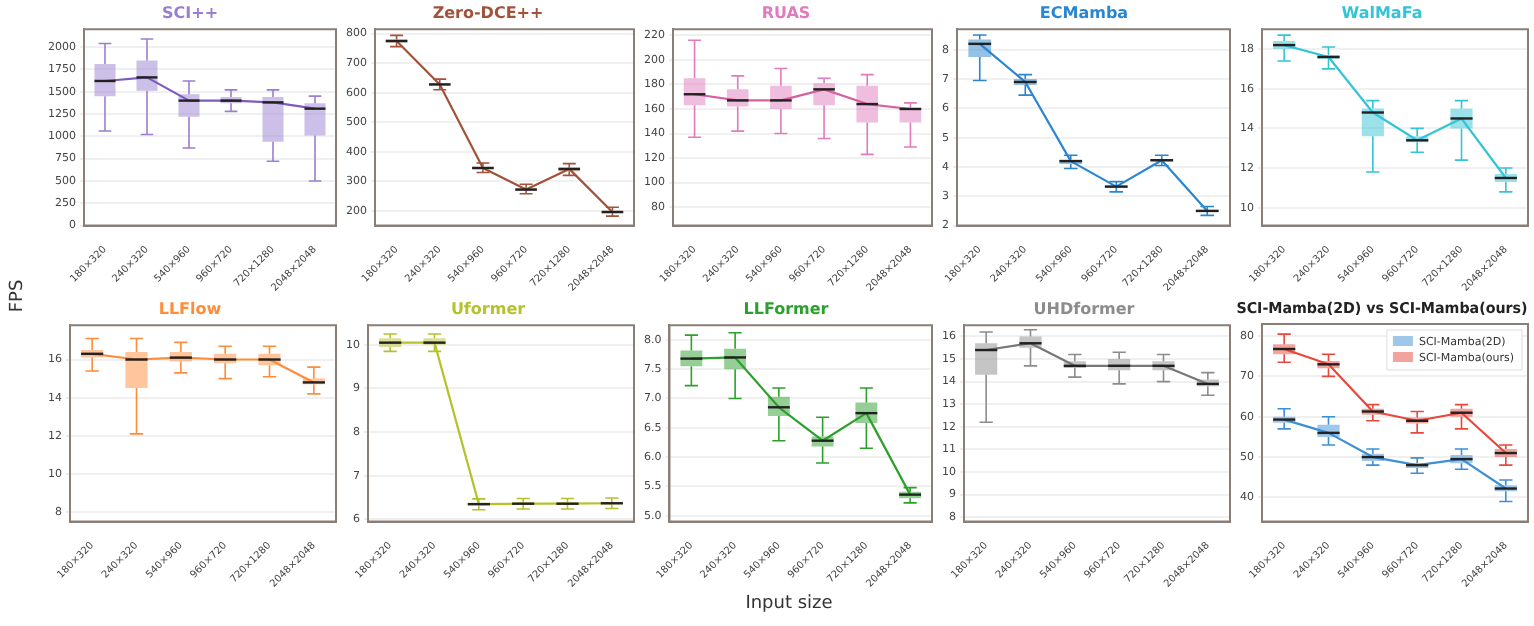 The height and width of the screenshot is (626, 1534). Describe the element at coordinates (1382, 12) in the screenshot. I see `chart-title: WalMaFa` at that location.